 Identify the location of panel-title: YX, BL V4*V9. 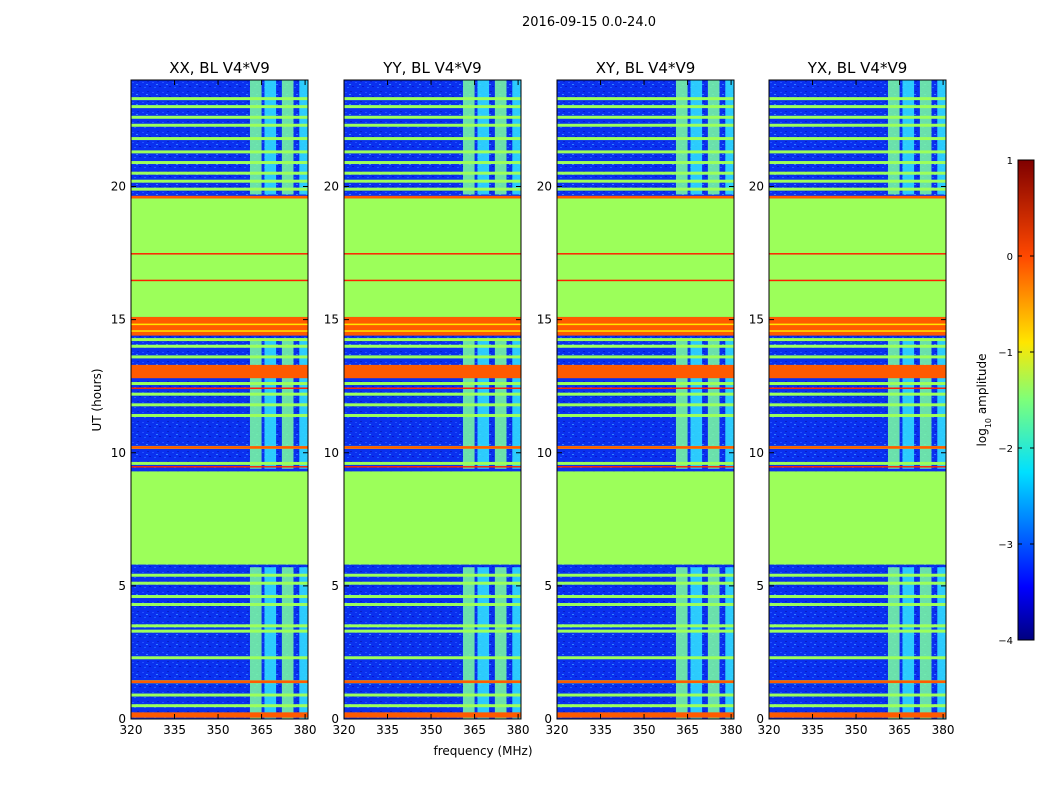
(857, 68).